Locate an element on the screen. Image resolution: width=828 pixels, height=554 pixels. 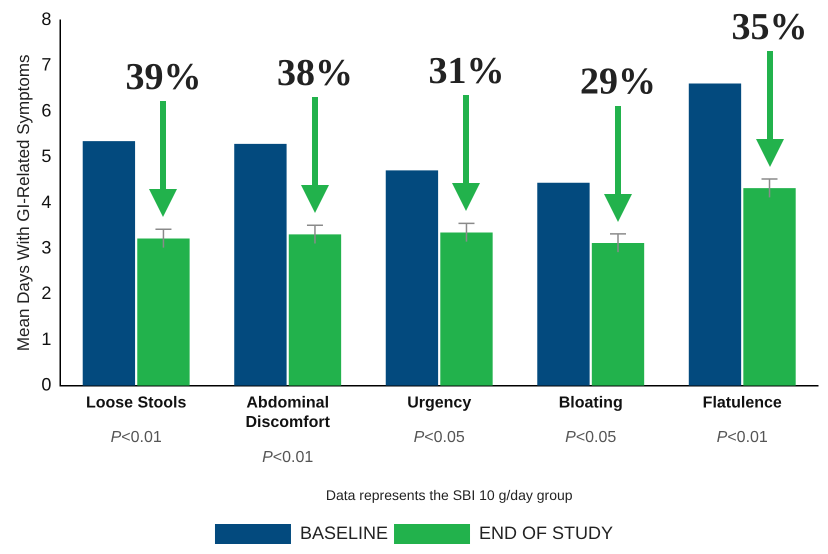
legend-label: END OF STUDY is located at coordinates (546, 532).